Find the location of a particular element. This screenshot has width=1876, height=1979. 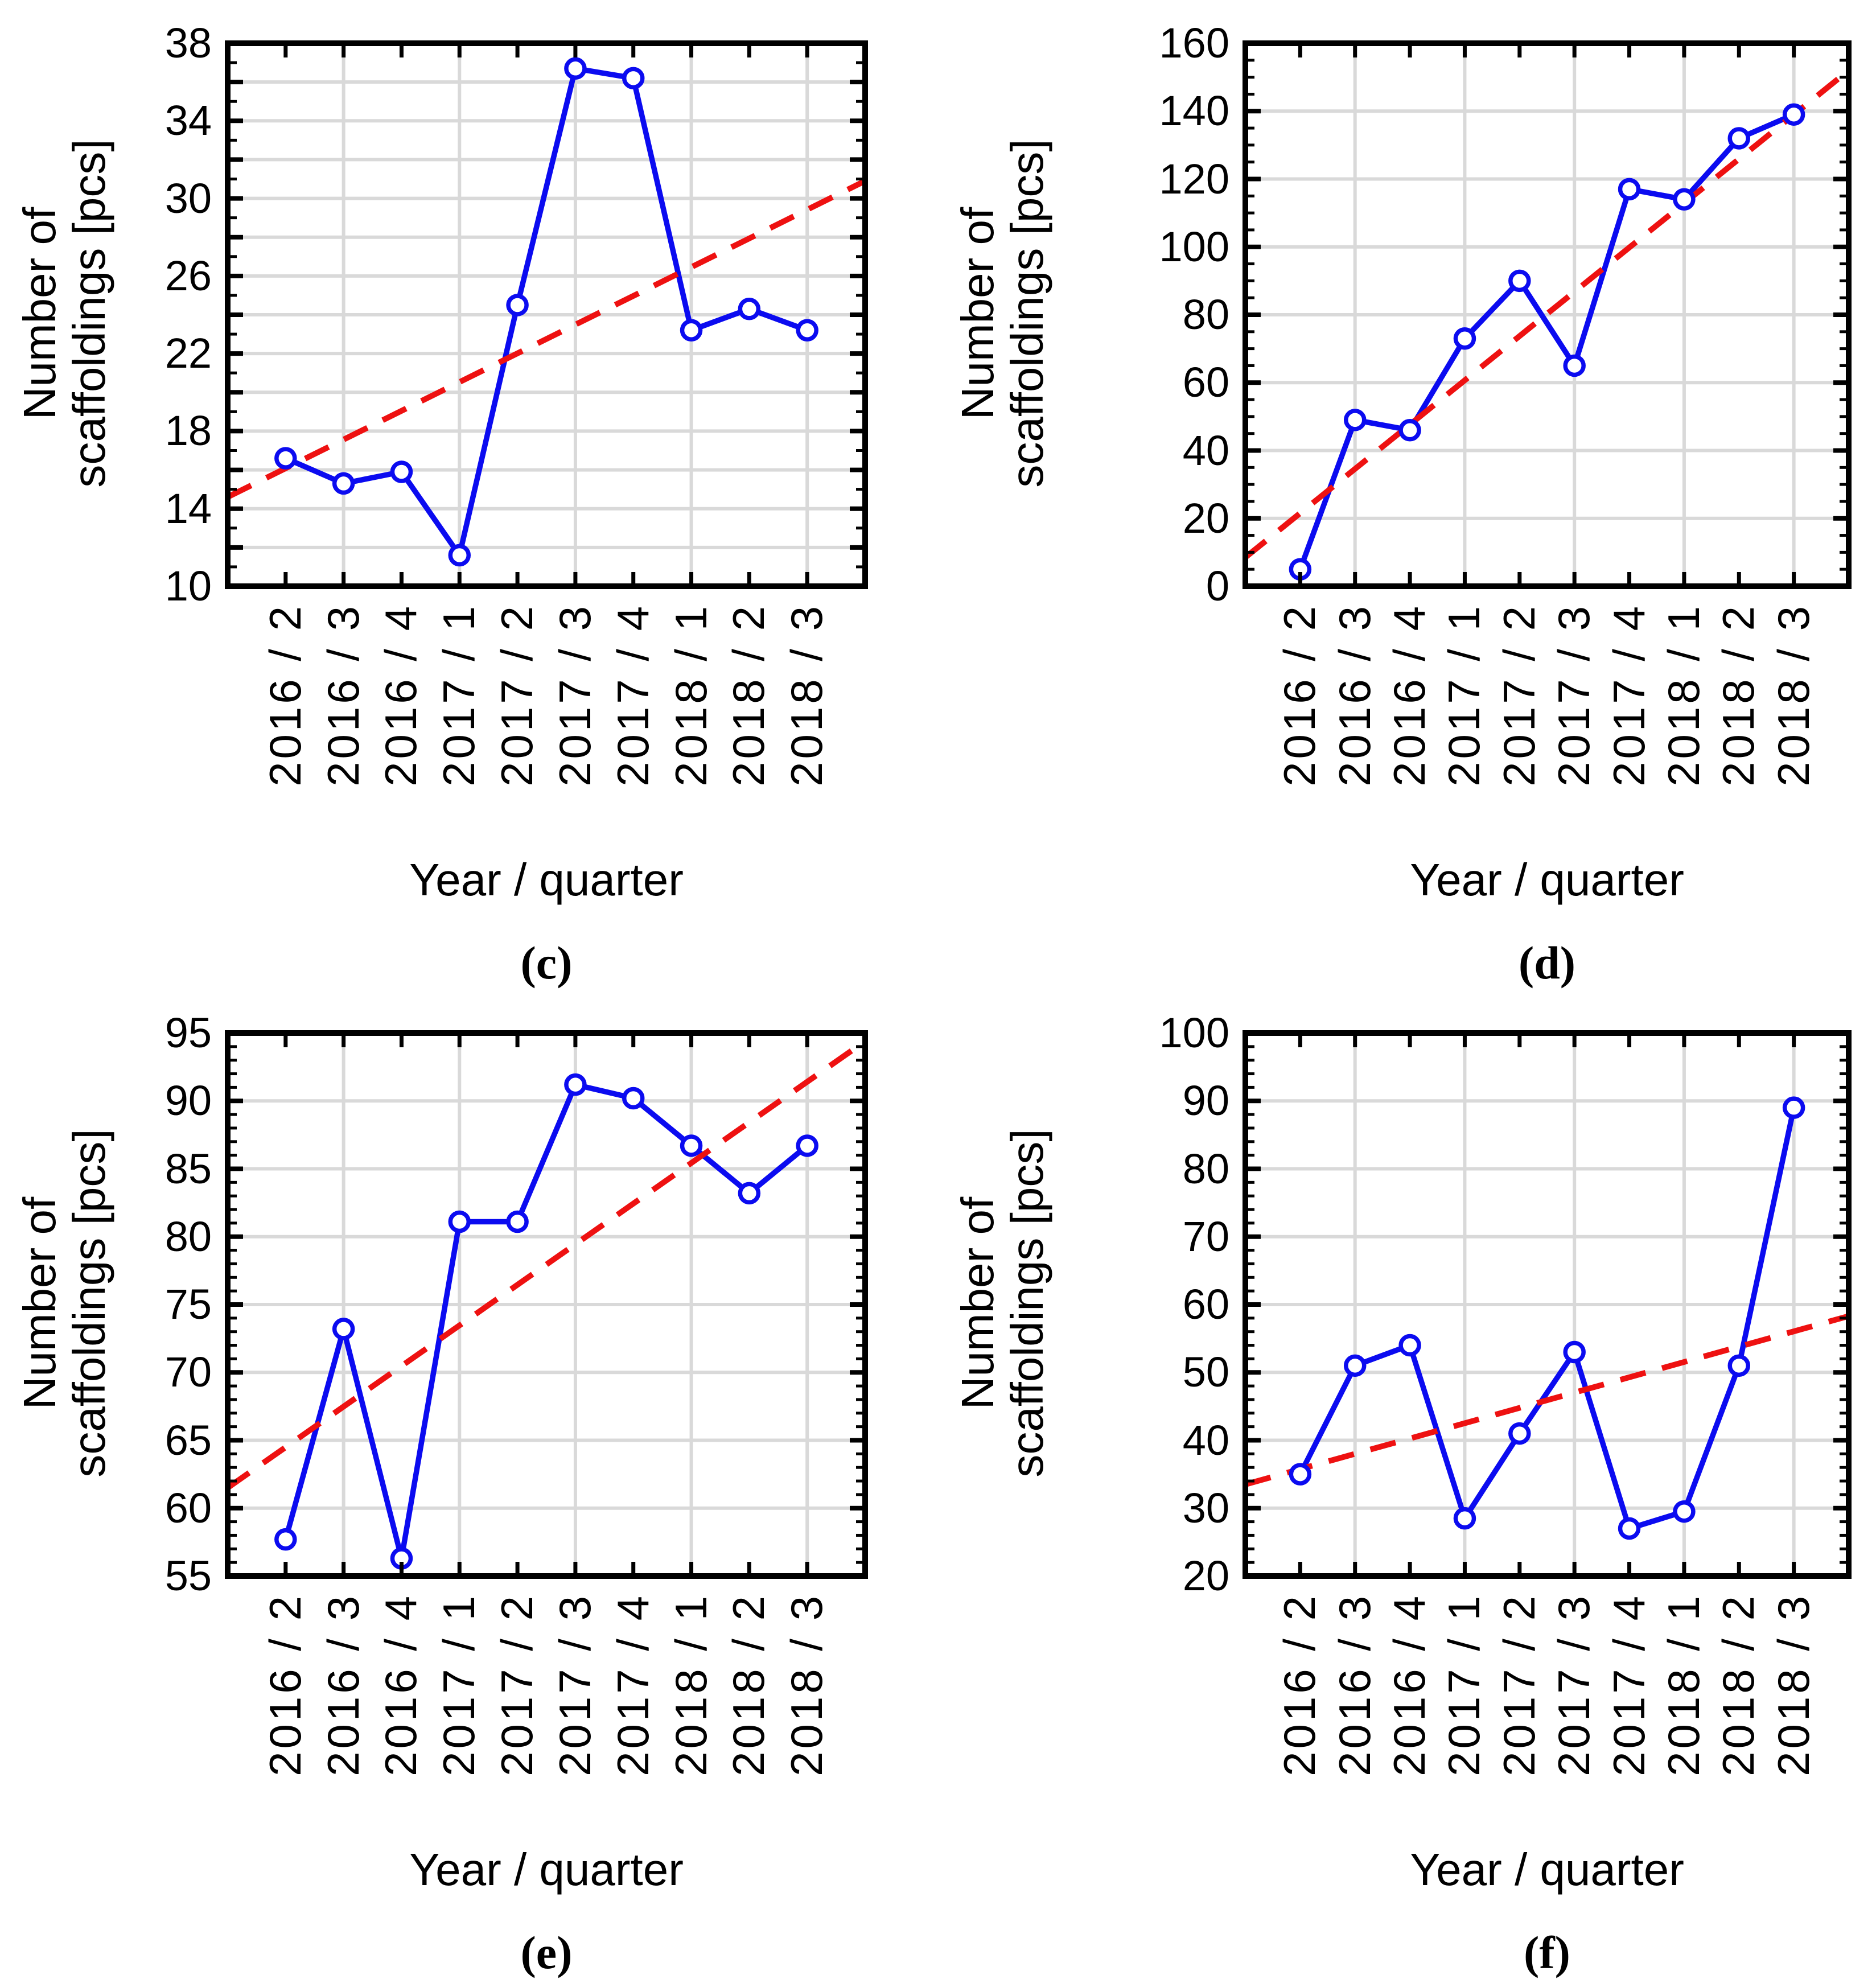

y-tick-label: 10 is located at coordinates (188, 586).